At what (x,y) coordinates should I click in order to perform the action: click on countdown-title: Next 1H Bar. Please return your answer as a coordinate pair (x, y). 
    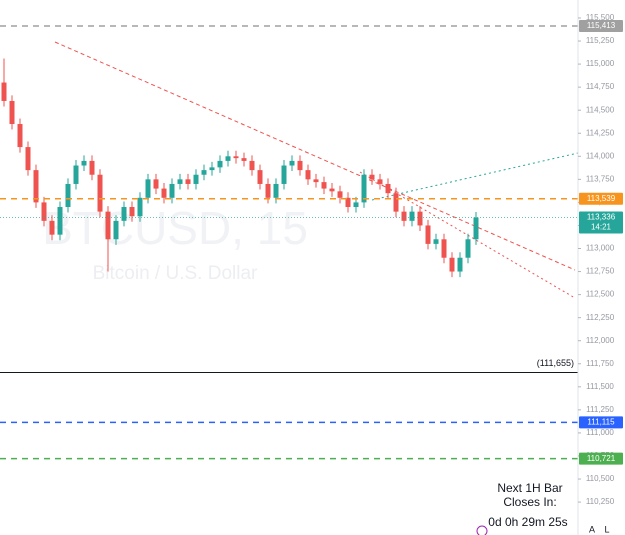
    Looking at the image, I should click on (529, 488).